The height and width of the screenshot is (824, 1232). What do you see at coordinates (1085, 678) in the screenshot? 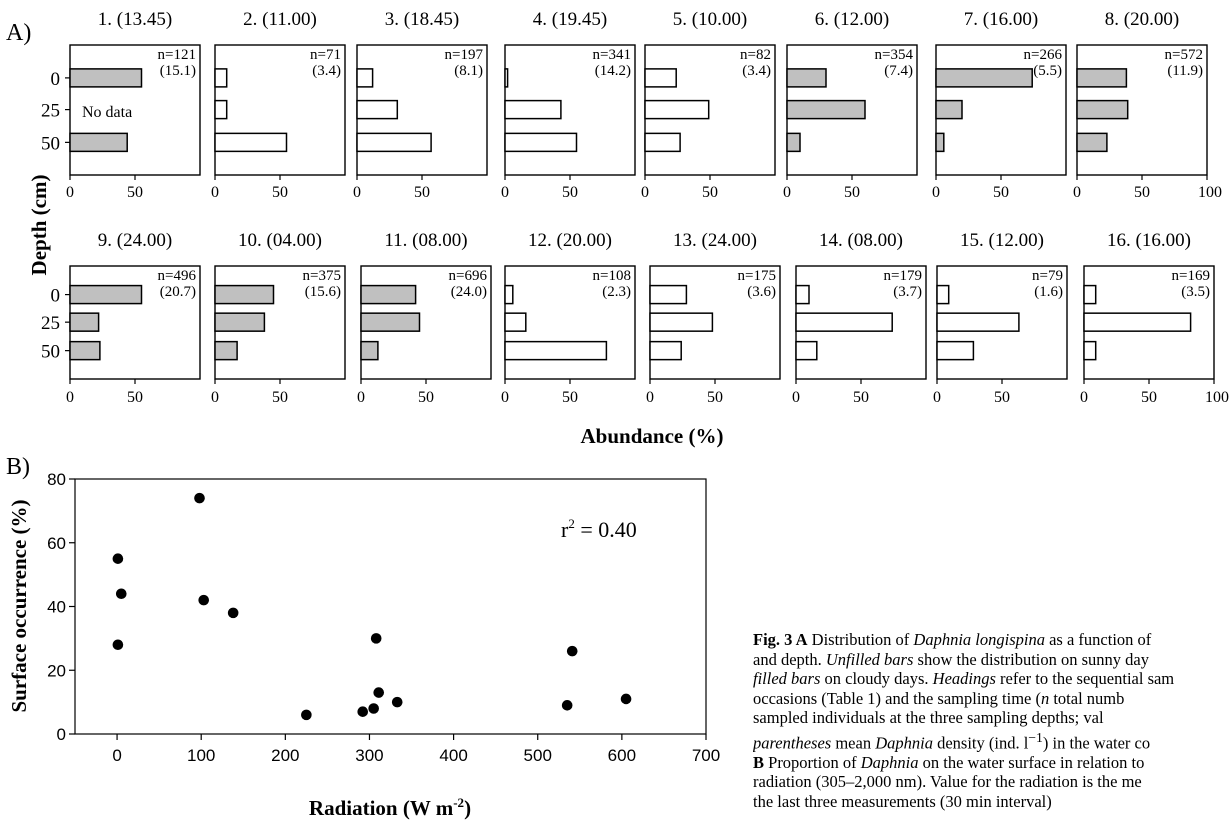
I see `caption-segment: refer to the sequential sam` at bounding box center [1085, 678].